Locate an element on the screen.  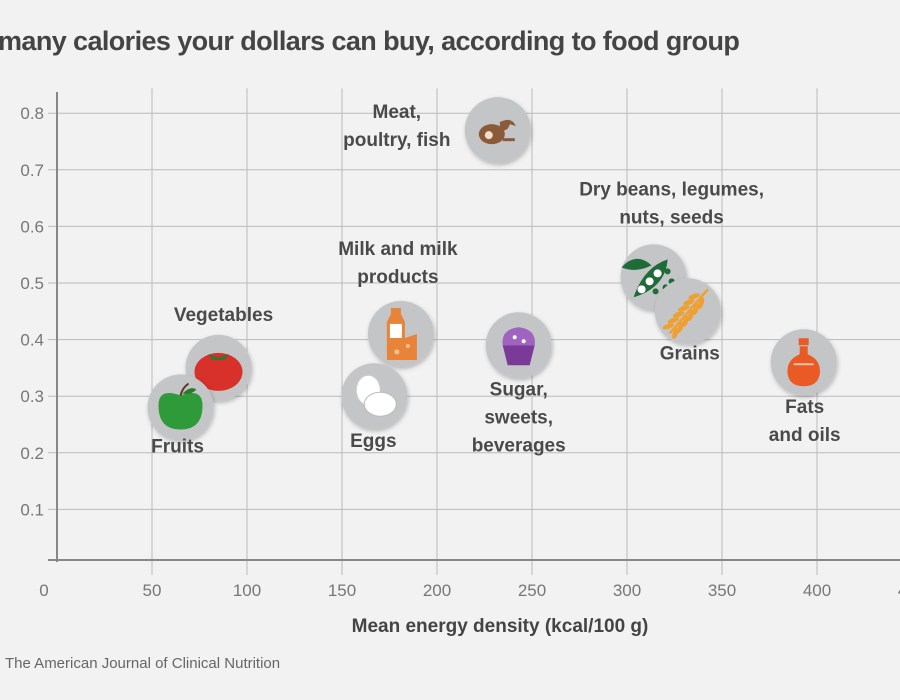
x-tick-label: 450 is located at coordinates (899, 590).